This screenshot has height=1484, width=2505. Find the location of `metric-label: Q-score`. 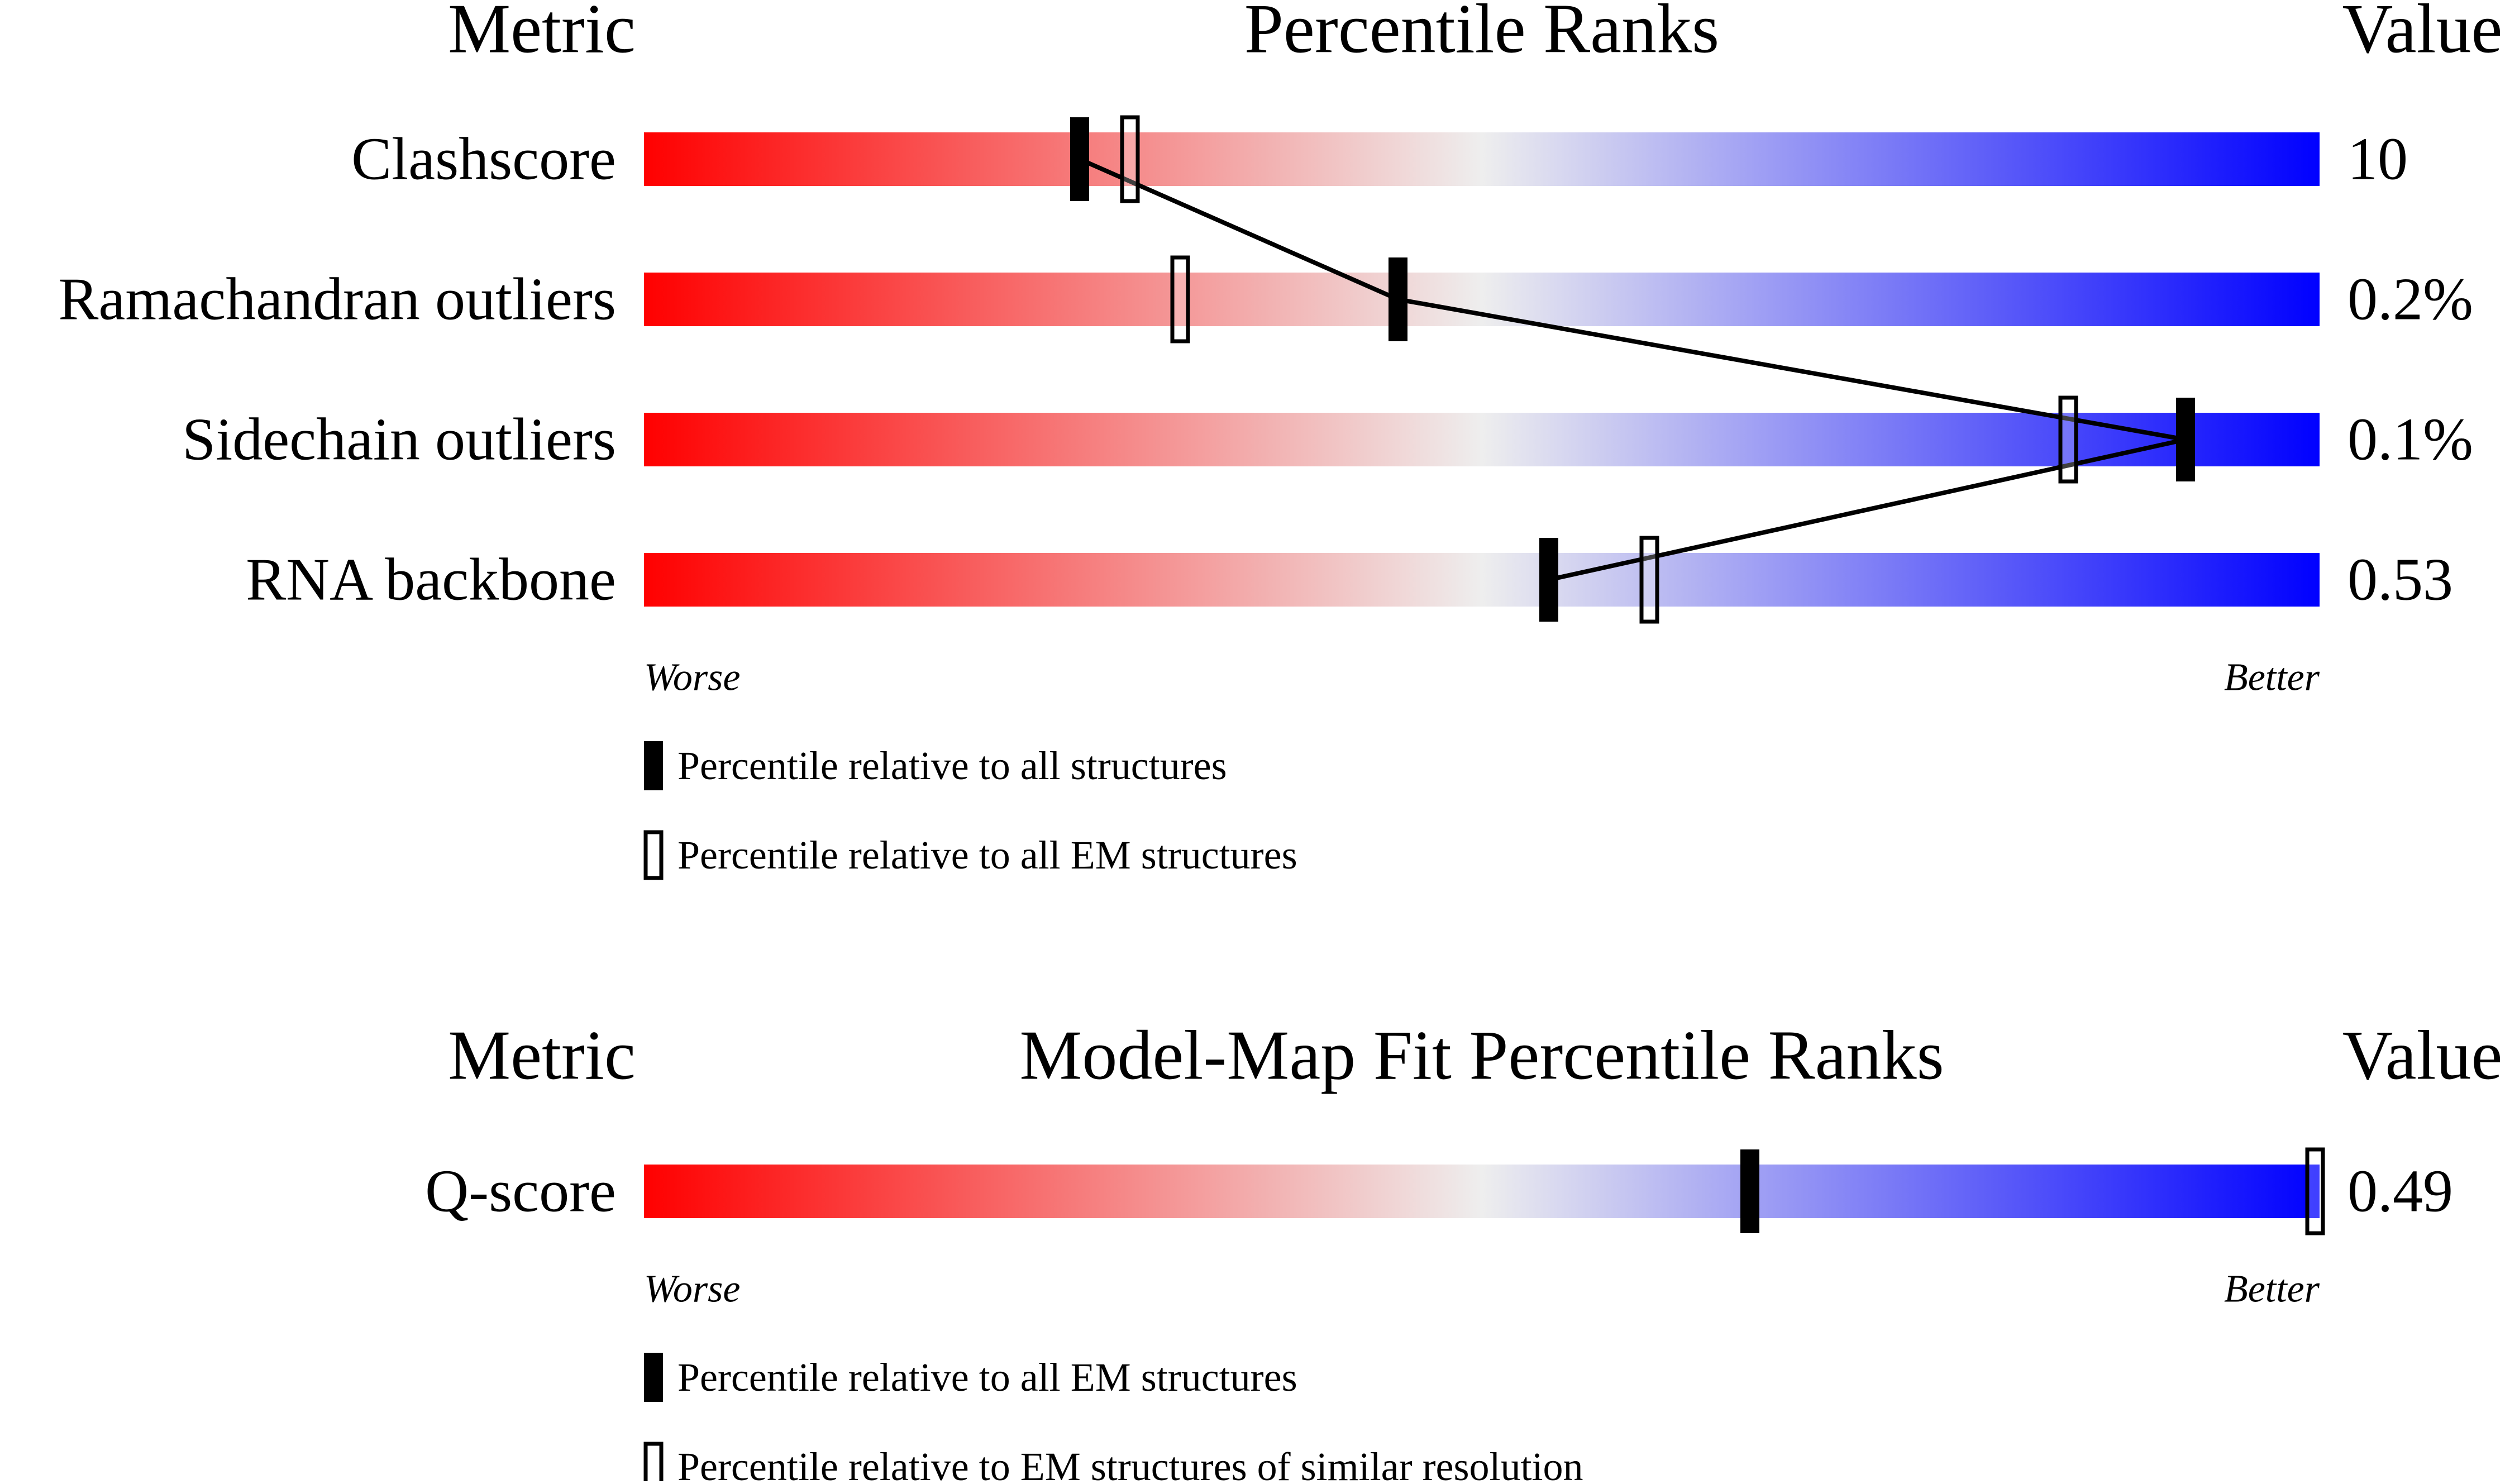

metric-label: Q-score is located at coordinates (520, 1191).